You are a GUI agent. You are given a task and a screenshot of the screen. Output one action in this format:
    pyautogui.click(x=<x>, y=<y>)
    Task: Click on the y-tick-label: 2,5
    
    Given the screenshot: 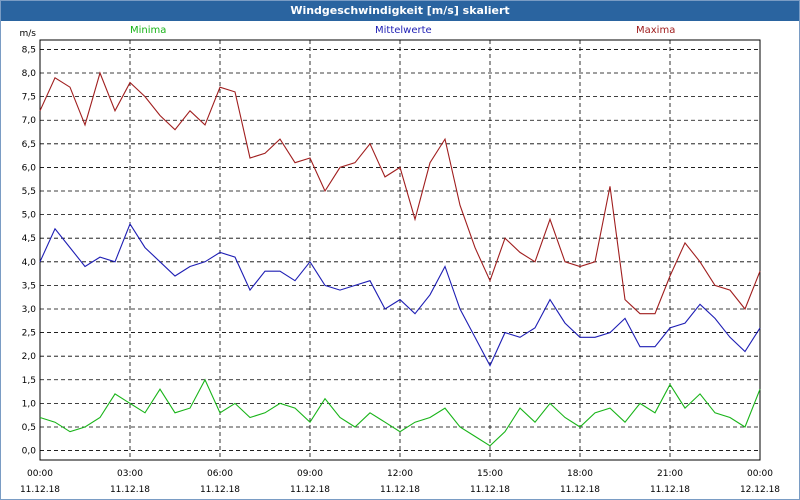 What is the action you would take?
    pyautogui.click(x=29, y=334)
    